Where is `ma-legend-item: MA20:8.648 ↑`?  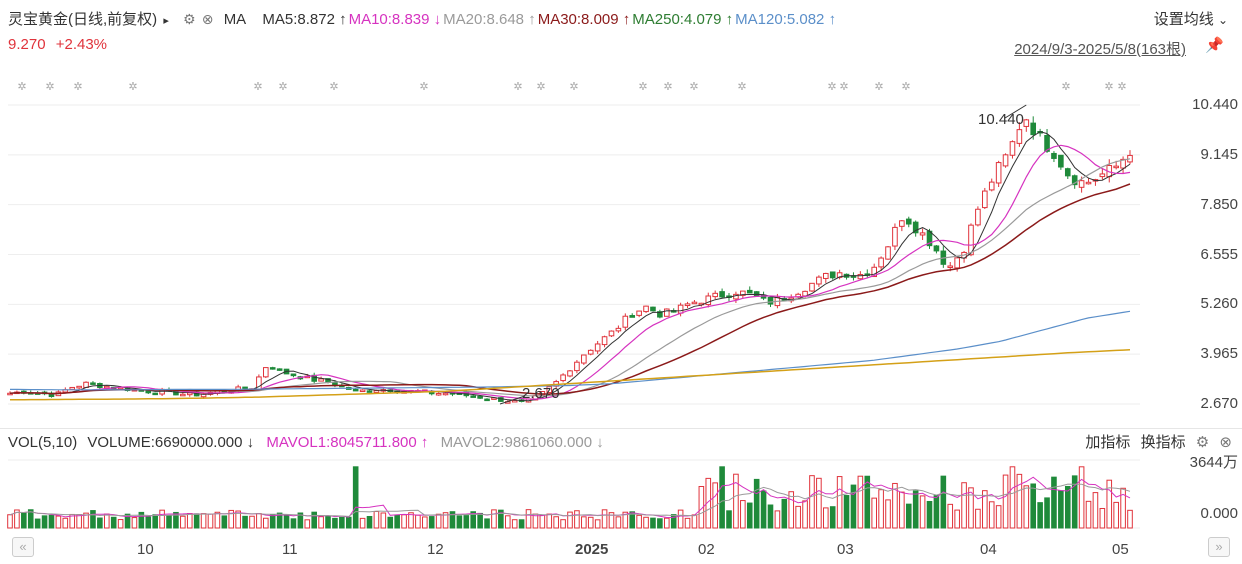 ma-legend-item: MA20:8.648 ↑ is located at coordinates (489, 19).